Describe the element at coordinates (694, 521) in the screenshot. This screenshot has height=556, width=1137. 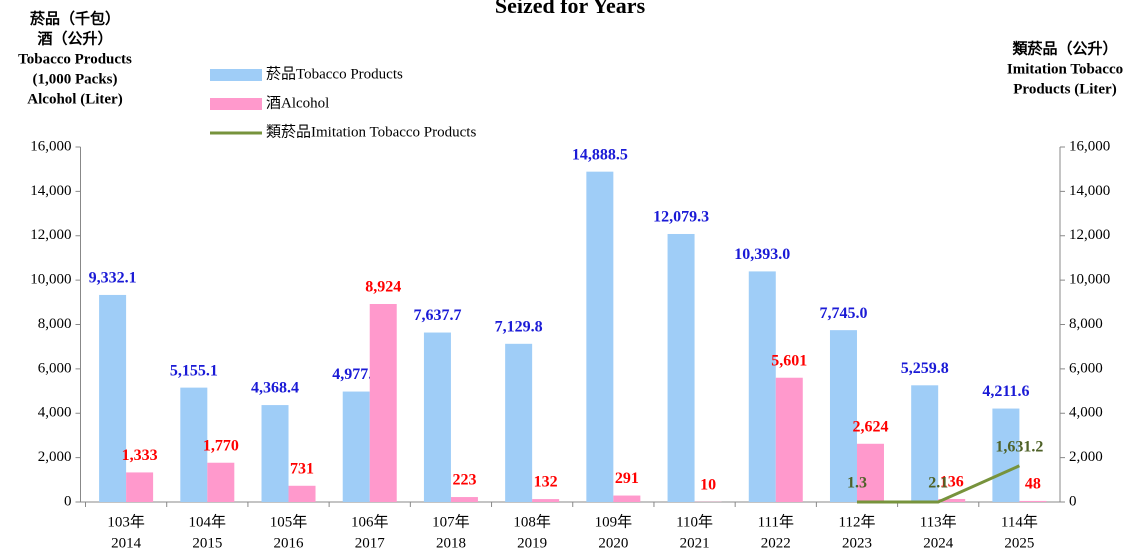
I see `x-tick-label: 110年` at that location.